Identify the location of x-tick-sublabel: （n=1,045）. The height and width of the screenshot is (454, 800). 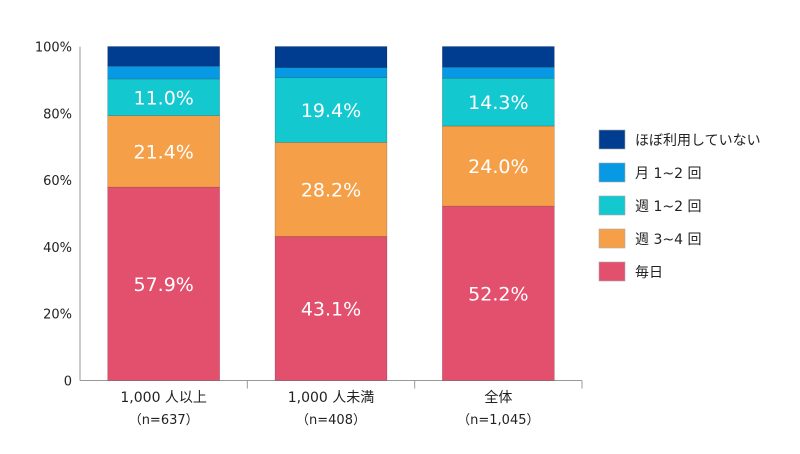
(498, 420).